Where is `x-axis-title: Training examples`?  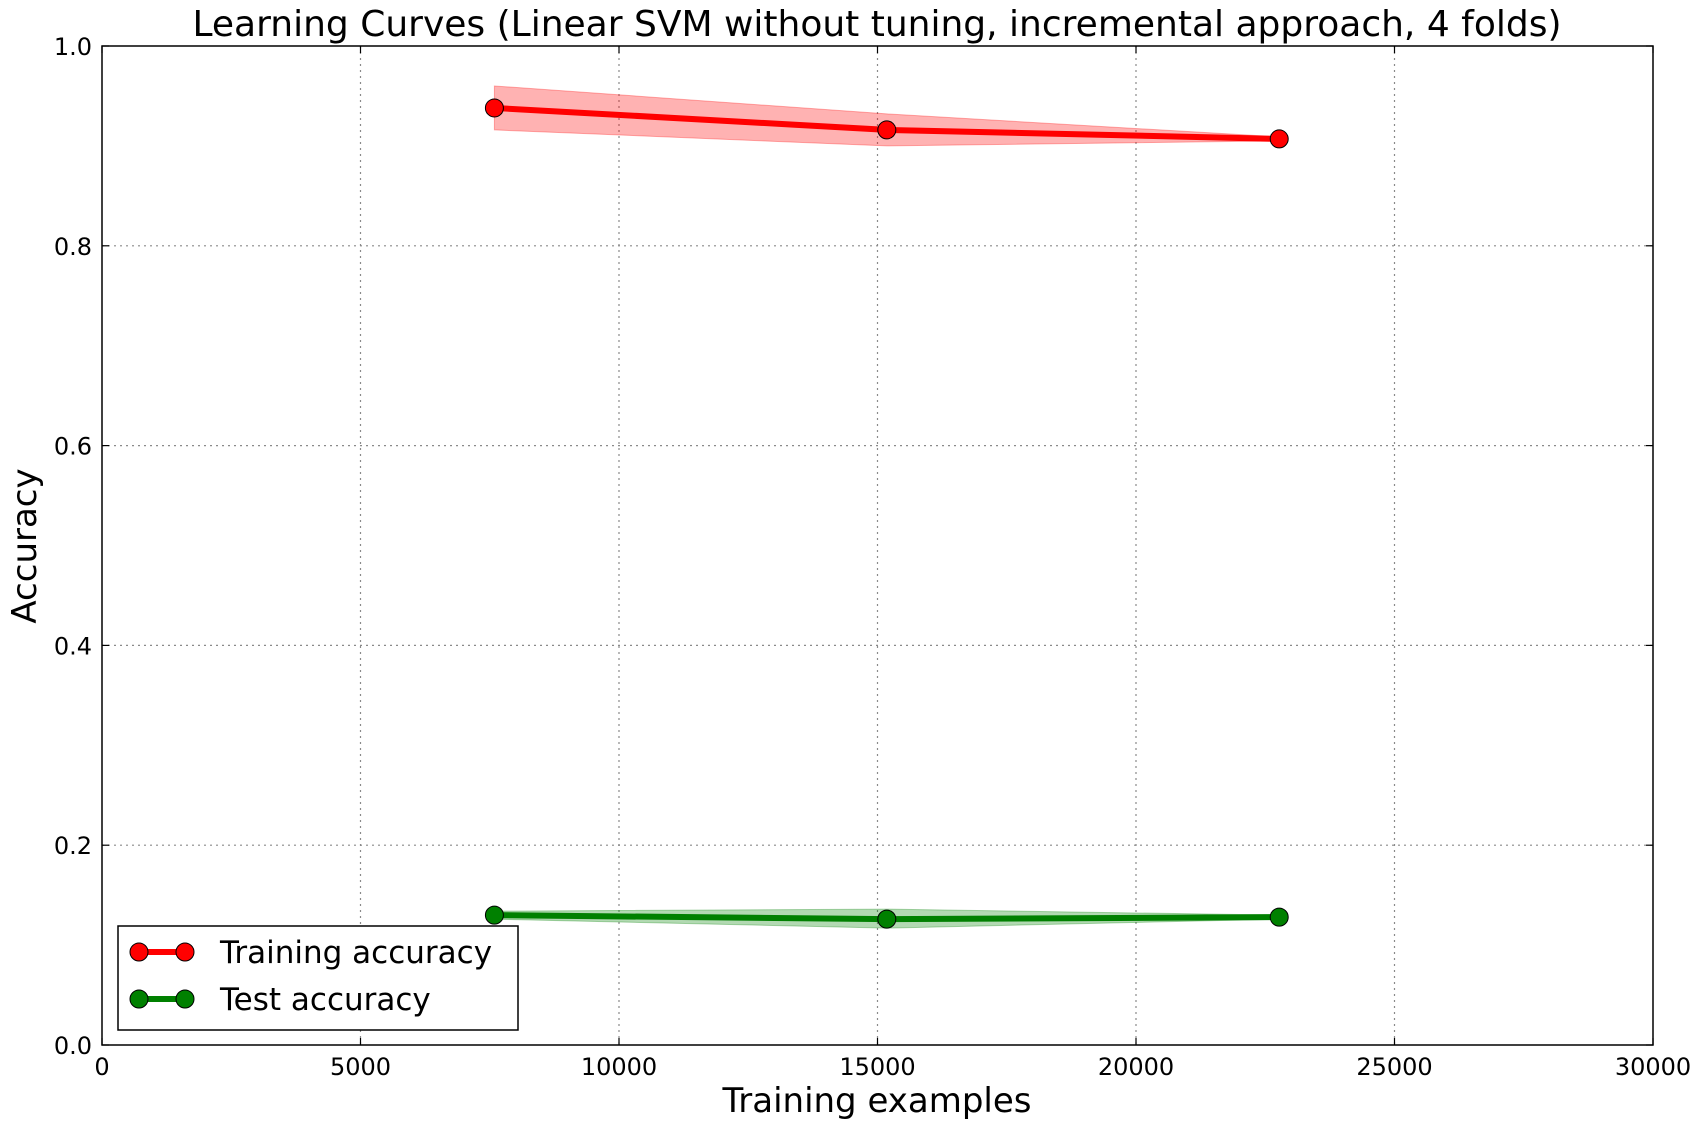
x-axis-title: Training examples is located at coordinates (876, 1101).